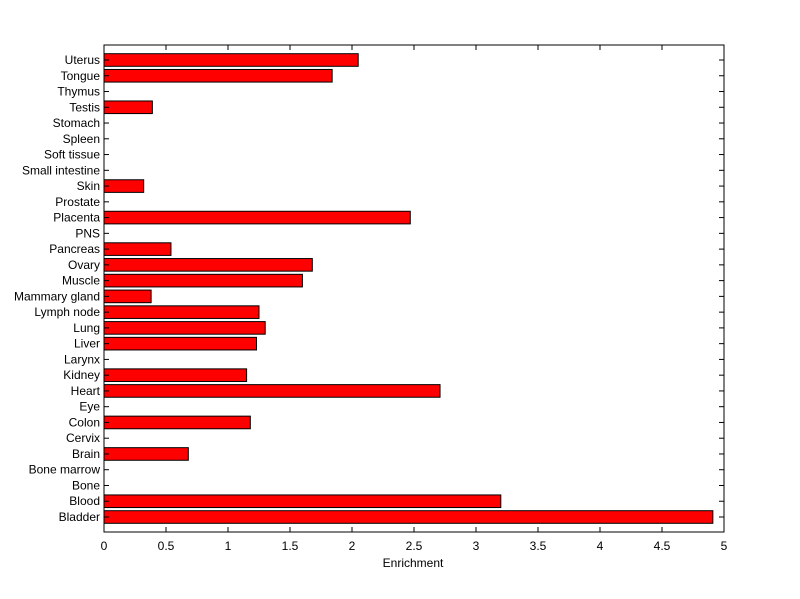  Describe the element at coordinates (57, 296) in the screenshot. I see `y-tick-label-mammary-gland: Mammary gland` at that location.